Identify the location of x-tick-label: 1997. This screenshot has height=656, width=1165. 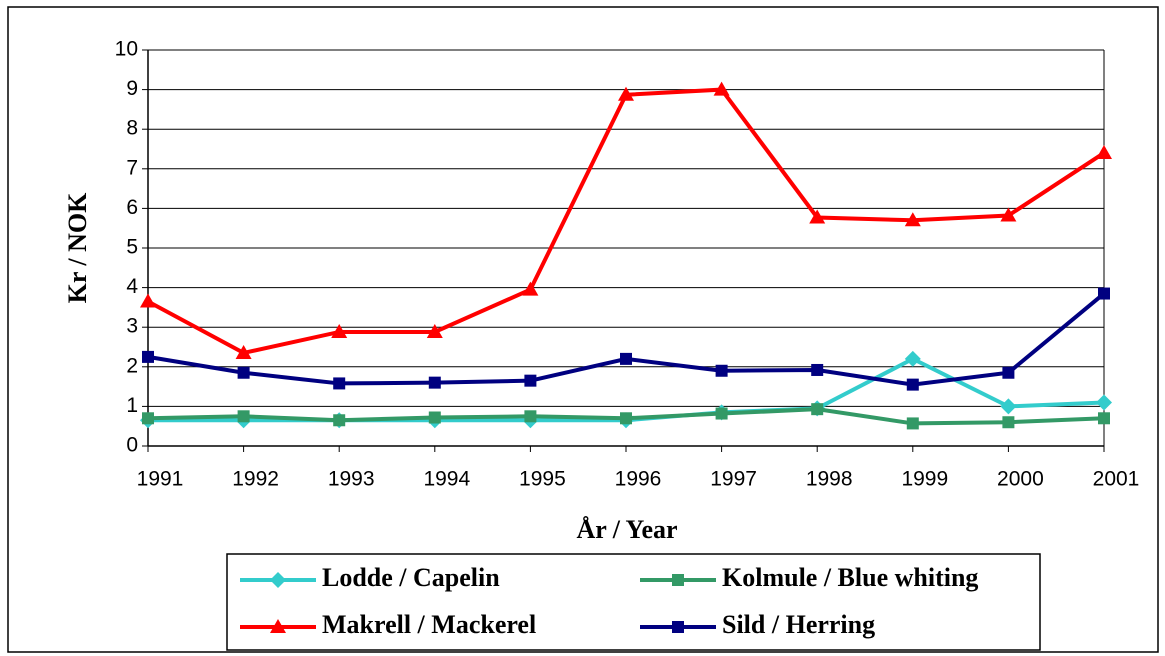
(733, 479).